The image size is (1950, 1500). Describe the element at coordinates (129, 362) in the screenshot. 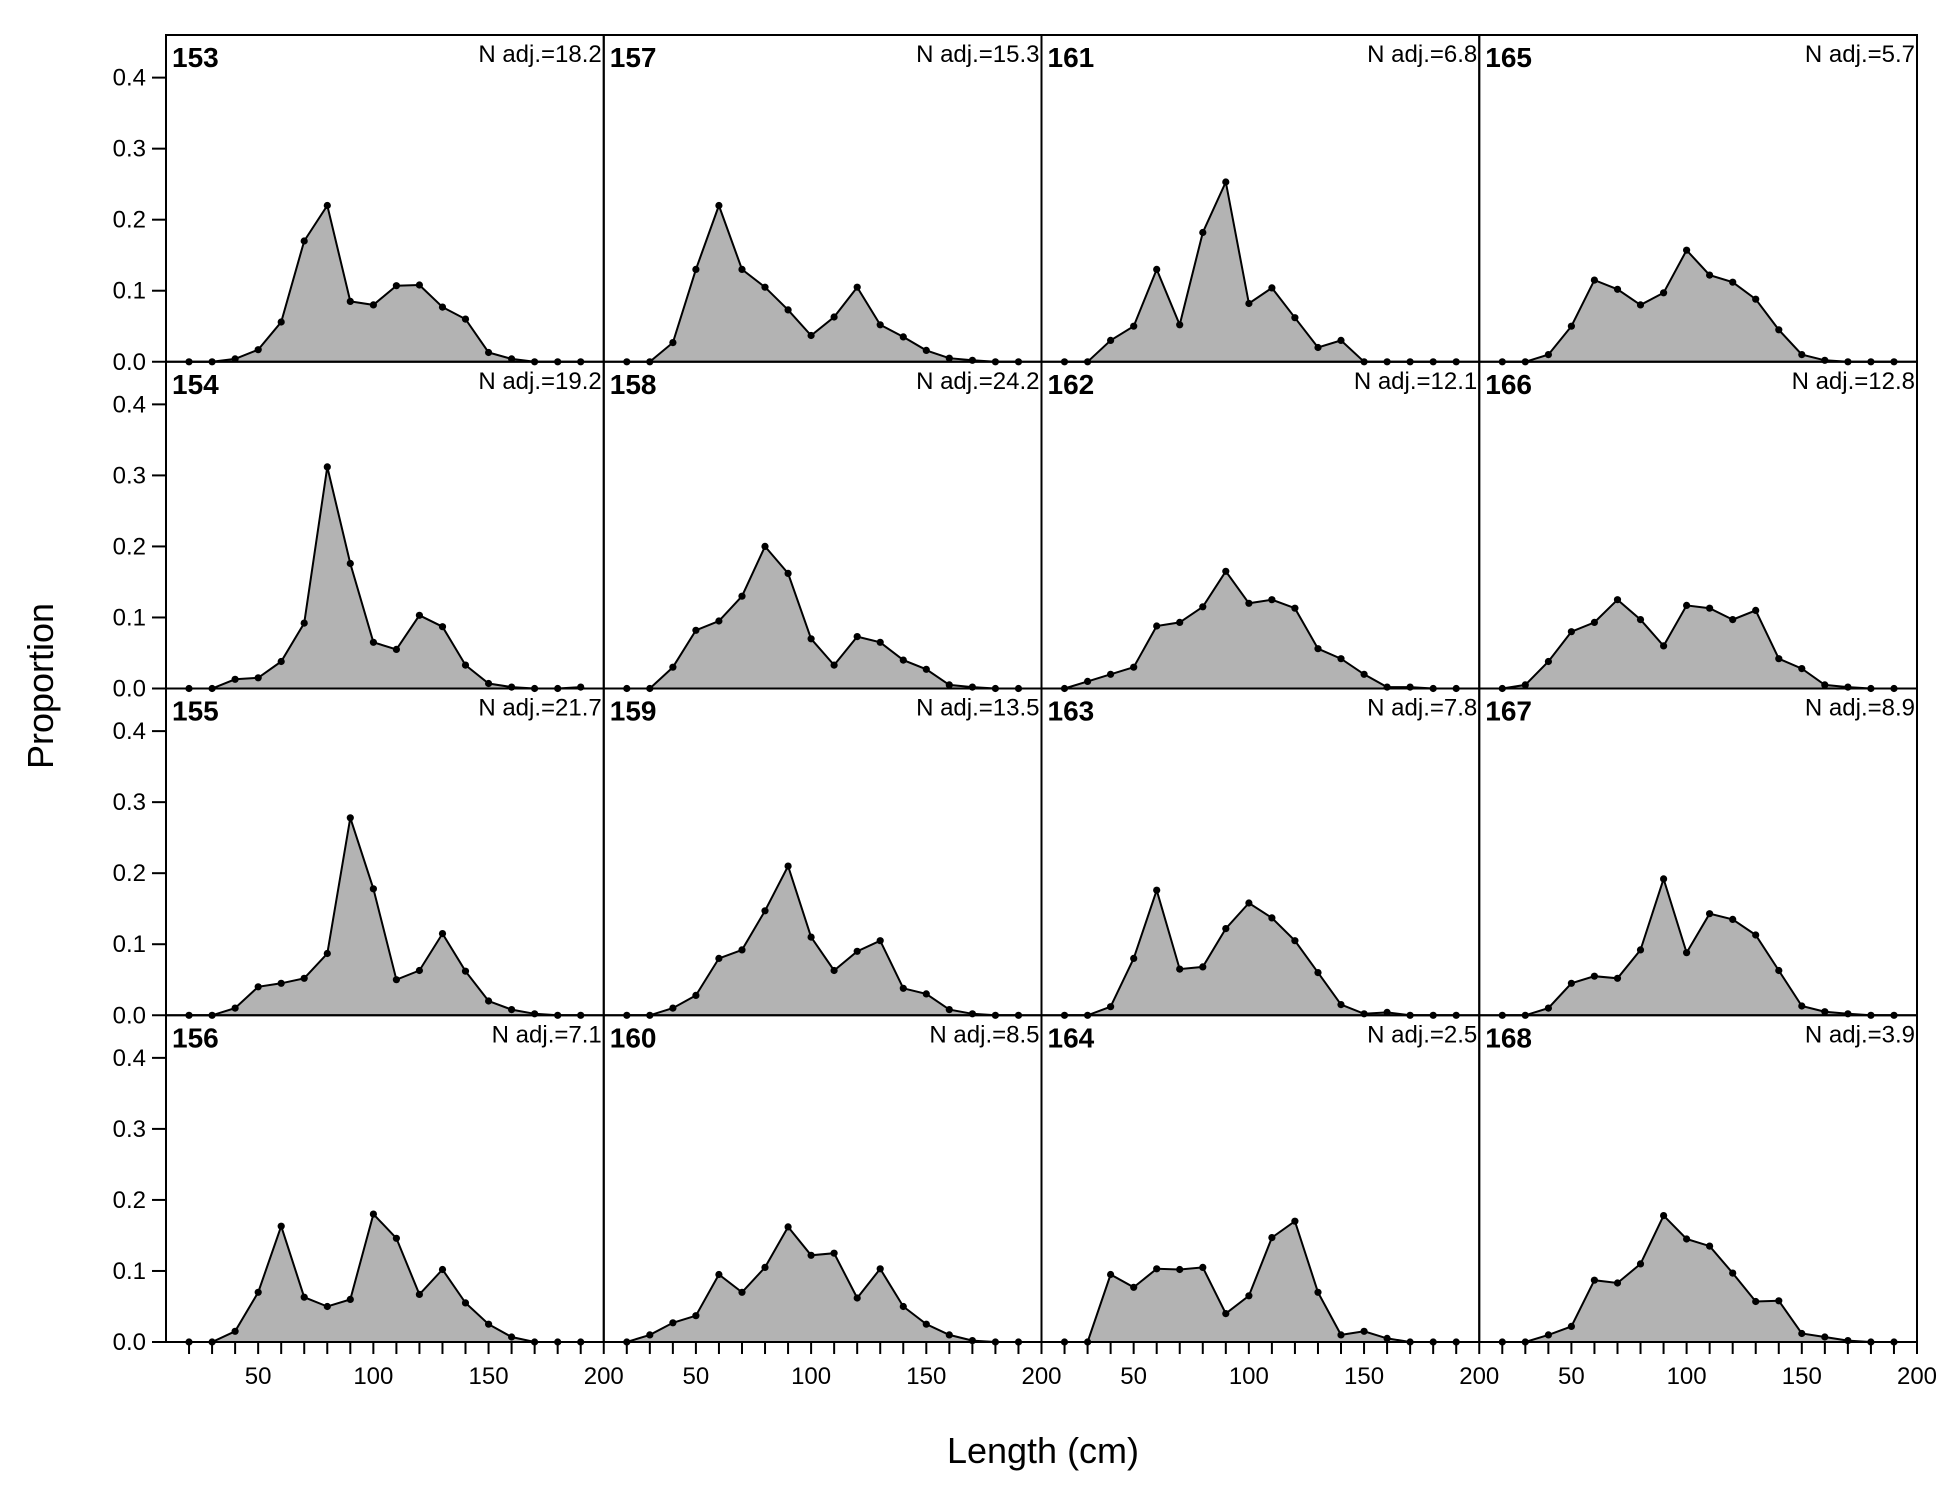

I see `y-tick-label: 0.0` at that location.